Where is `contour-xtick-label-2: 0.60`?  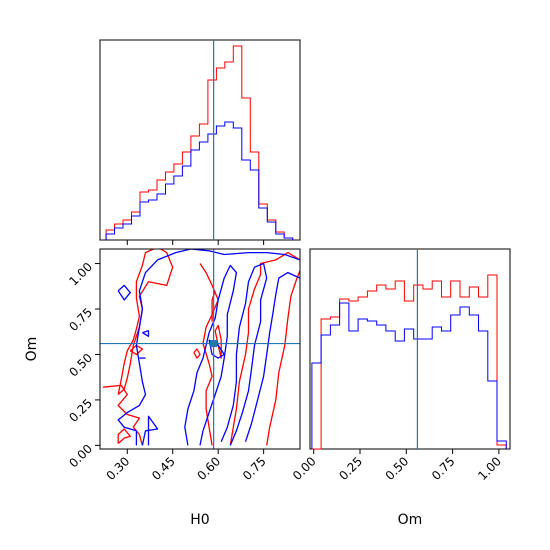 contour-xtick-label-2: 0.60 is located at coordinates (209, 468).